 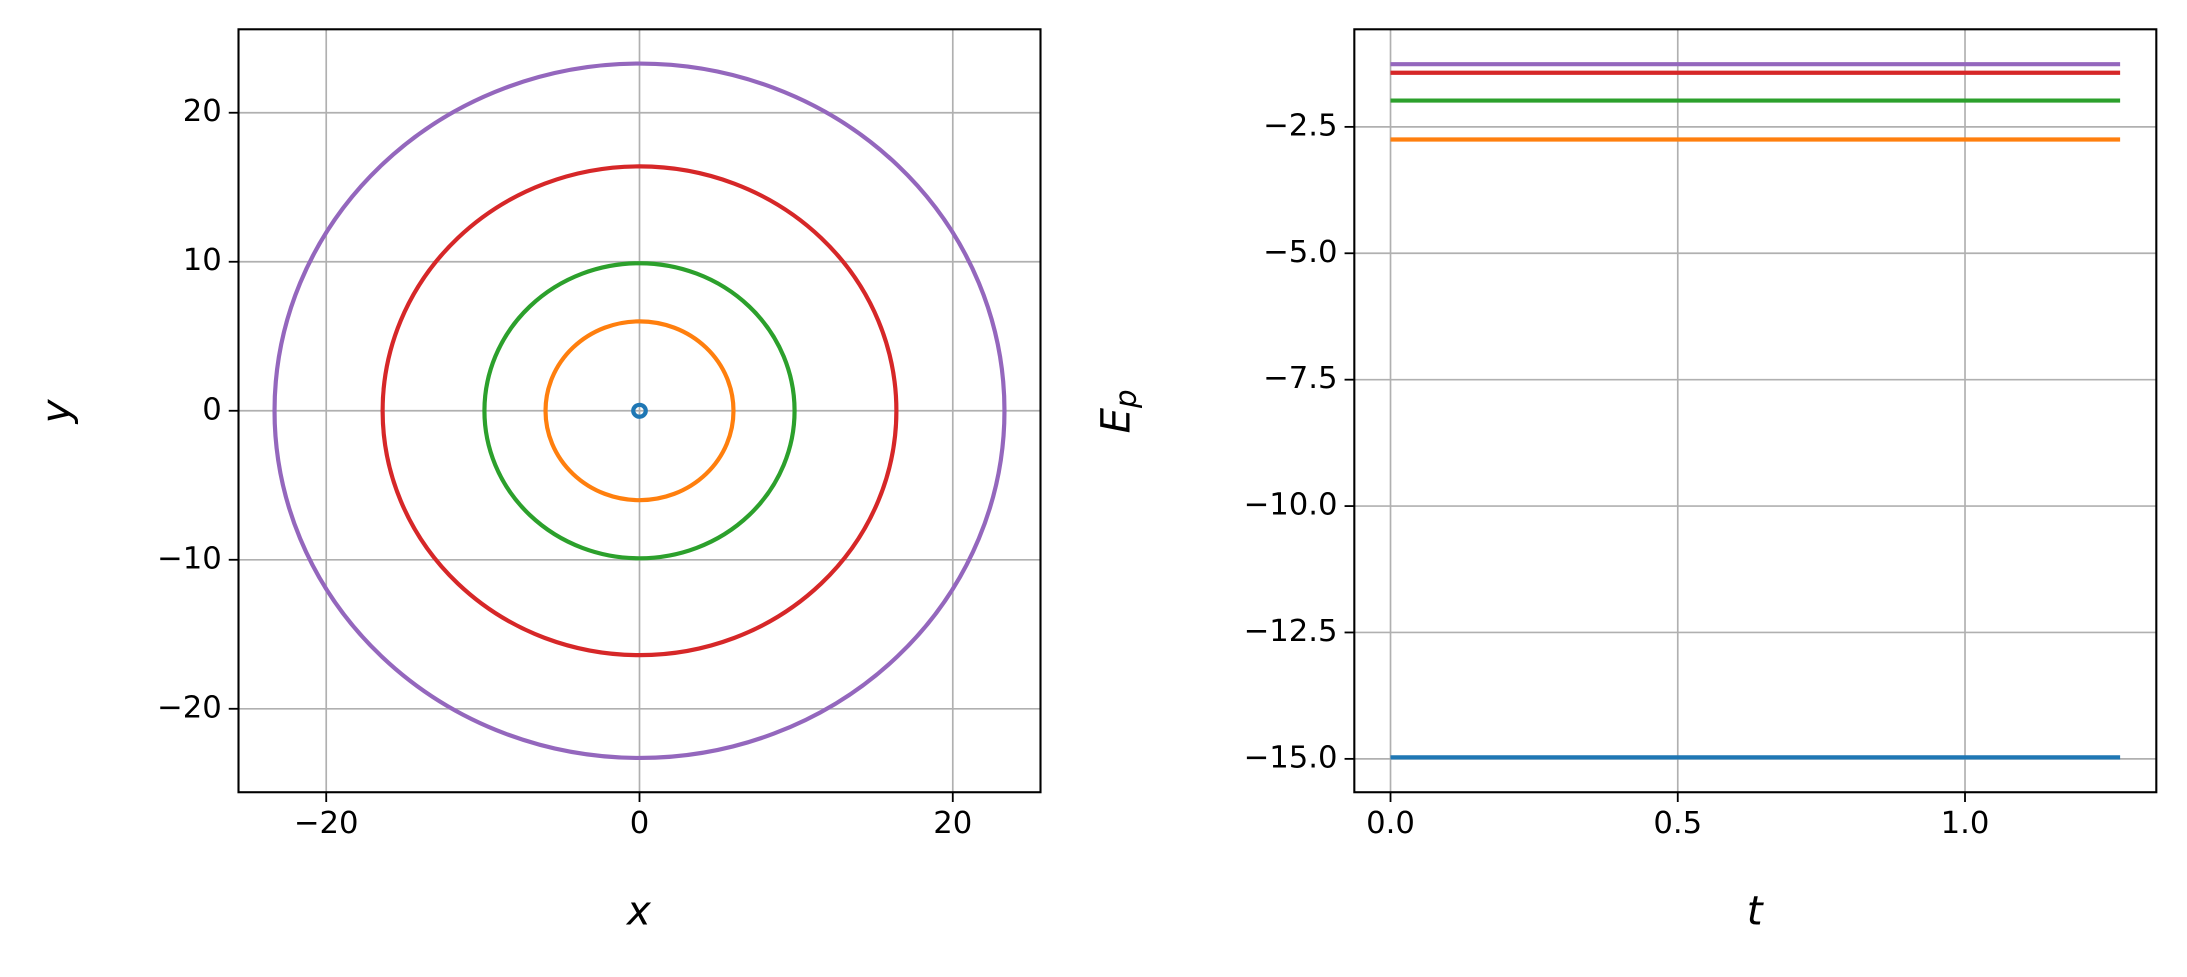 I want to click on y-tick-label: −12.5, so click(x=1291, y=631).